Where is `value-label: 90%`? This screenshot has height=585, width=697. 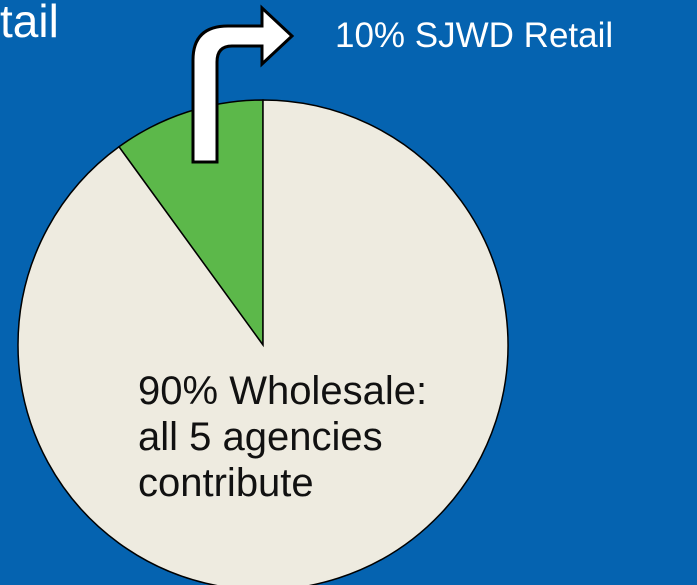 value-label: 90% is located at coordinates (178, 391).